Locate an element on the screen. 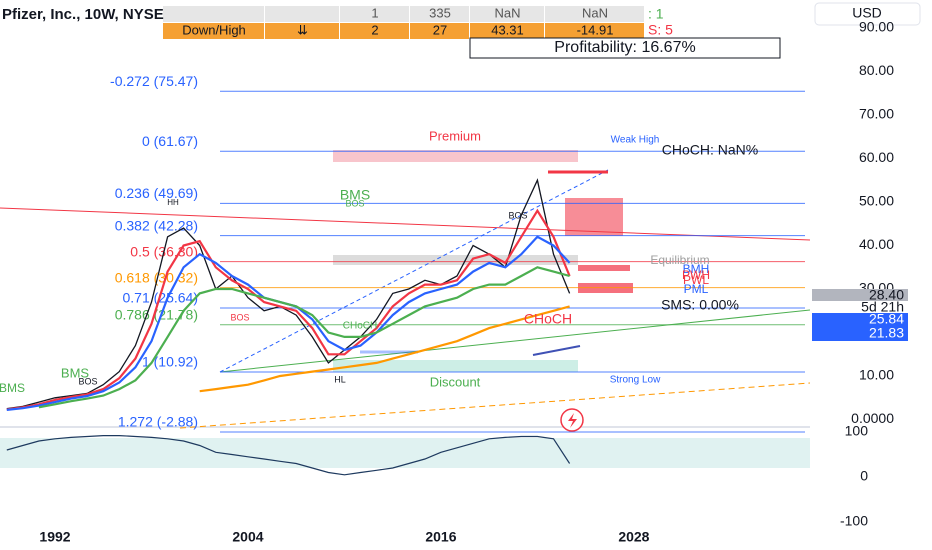 This screenshot has height=550, width=932. indicator-tick-label: 100 is located at coordinates (857, 431).